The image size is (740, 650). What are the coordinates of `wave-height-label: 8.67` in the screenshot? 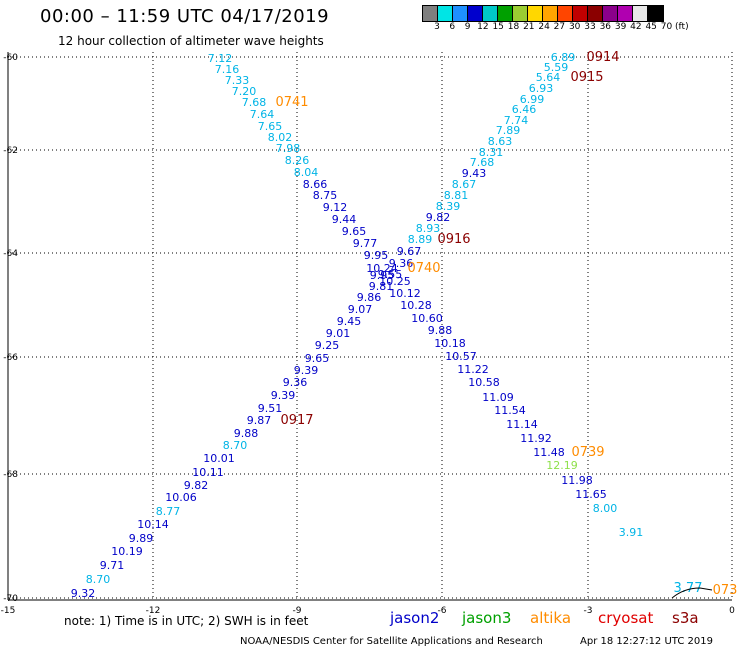 It's located at (464, 184).